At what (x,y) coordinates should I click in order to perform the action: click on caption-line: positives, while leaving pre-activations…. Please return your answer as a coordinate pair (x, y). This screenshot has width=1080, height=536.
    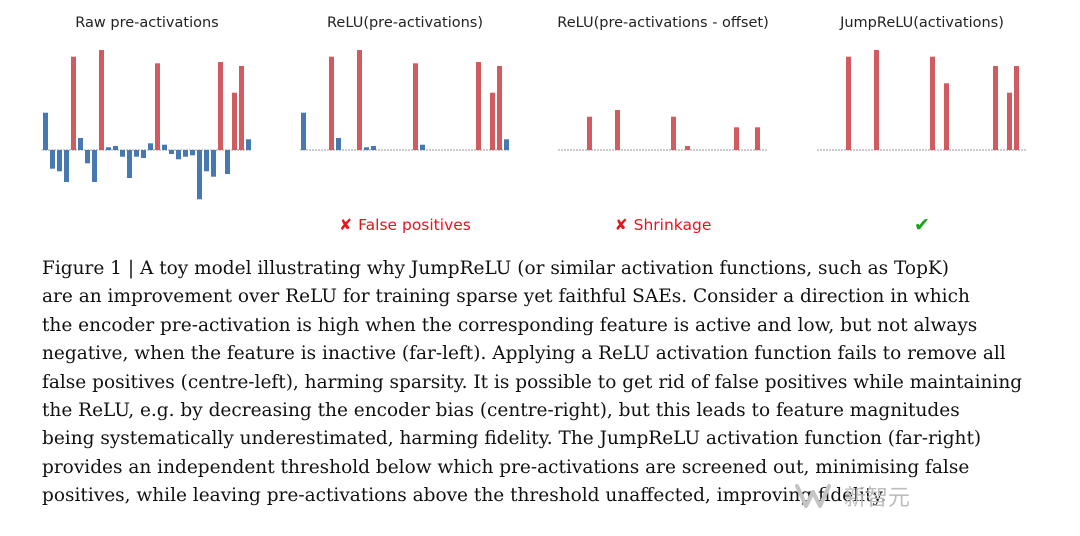
    Looking at the image, I should click on (464, 496).